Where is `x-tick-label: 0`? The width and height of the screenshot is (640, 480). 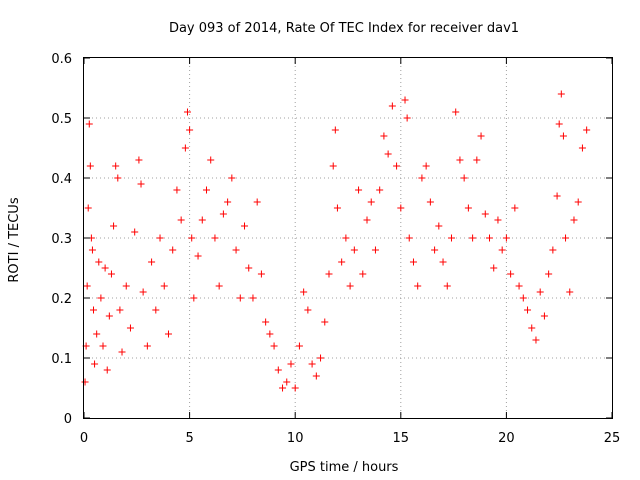
x-tick-label: 0 is located at coordinates (84, 438).